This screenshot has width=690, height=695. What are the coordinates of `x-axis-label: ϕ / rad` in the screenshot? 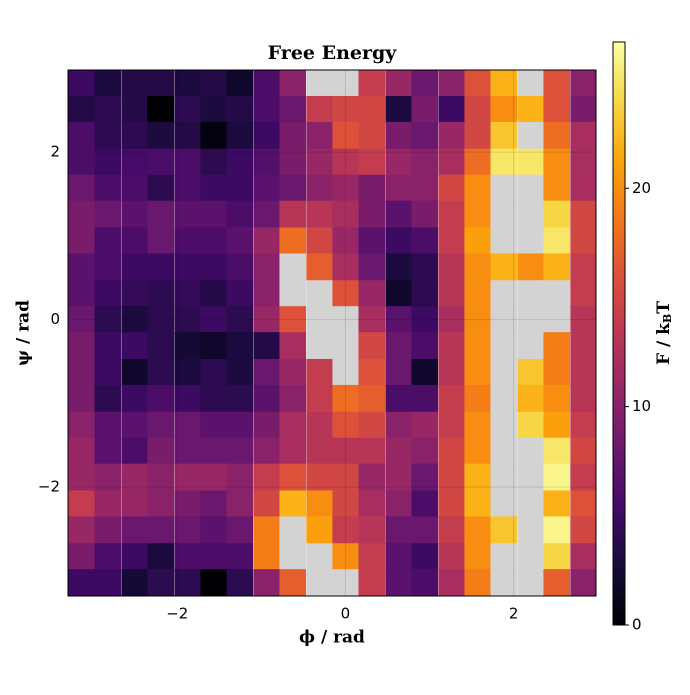 It's located at (332, 638).